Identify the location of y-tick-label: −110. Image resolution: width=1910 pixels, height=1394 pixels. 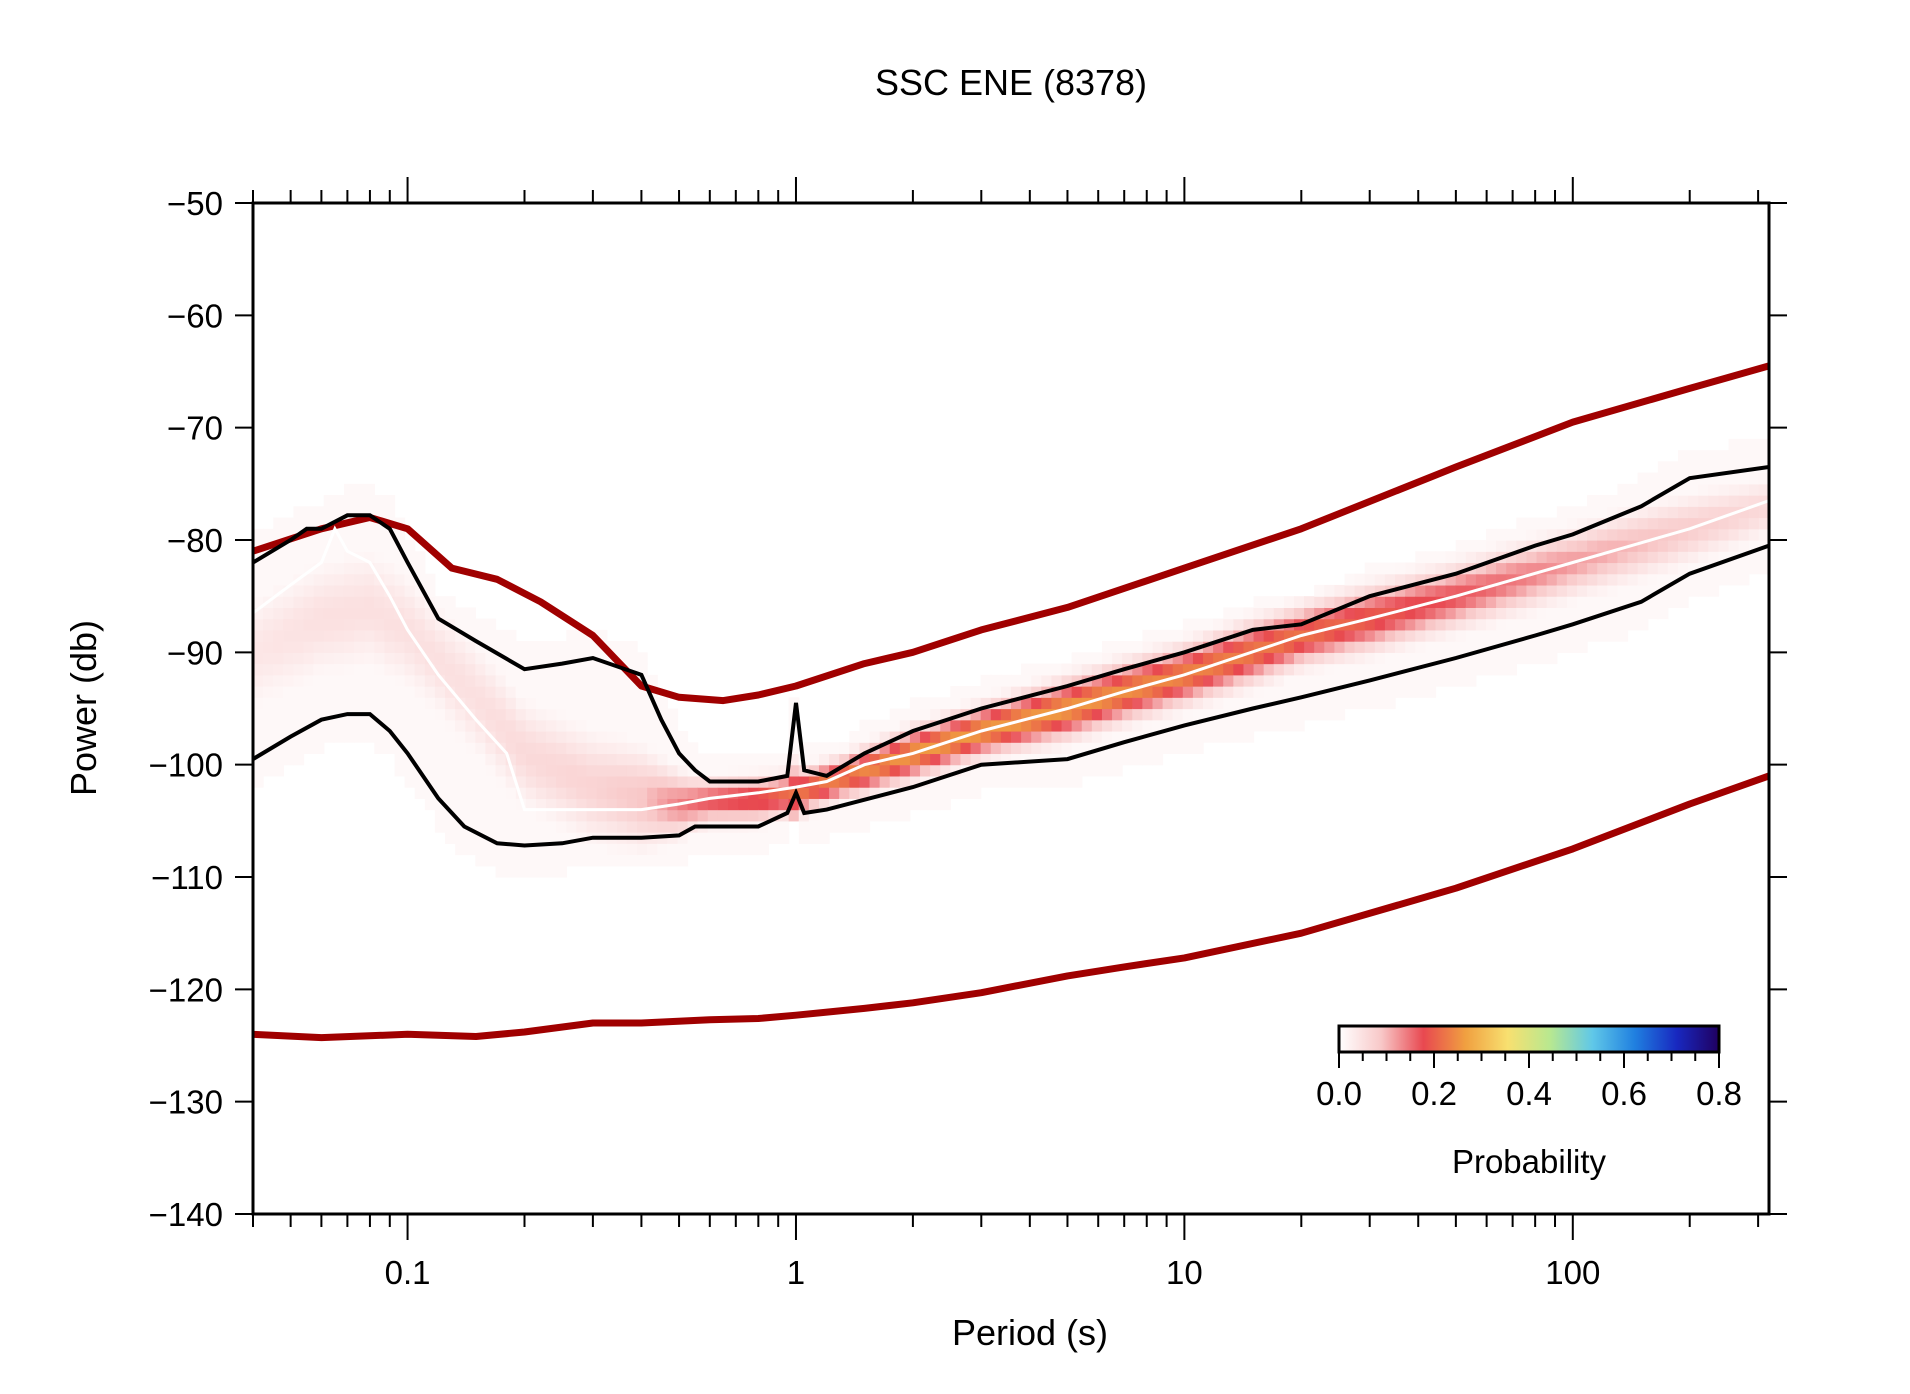
(187, 877).